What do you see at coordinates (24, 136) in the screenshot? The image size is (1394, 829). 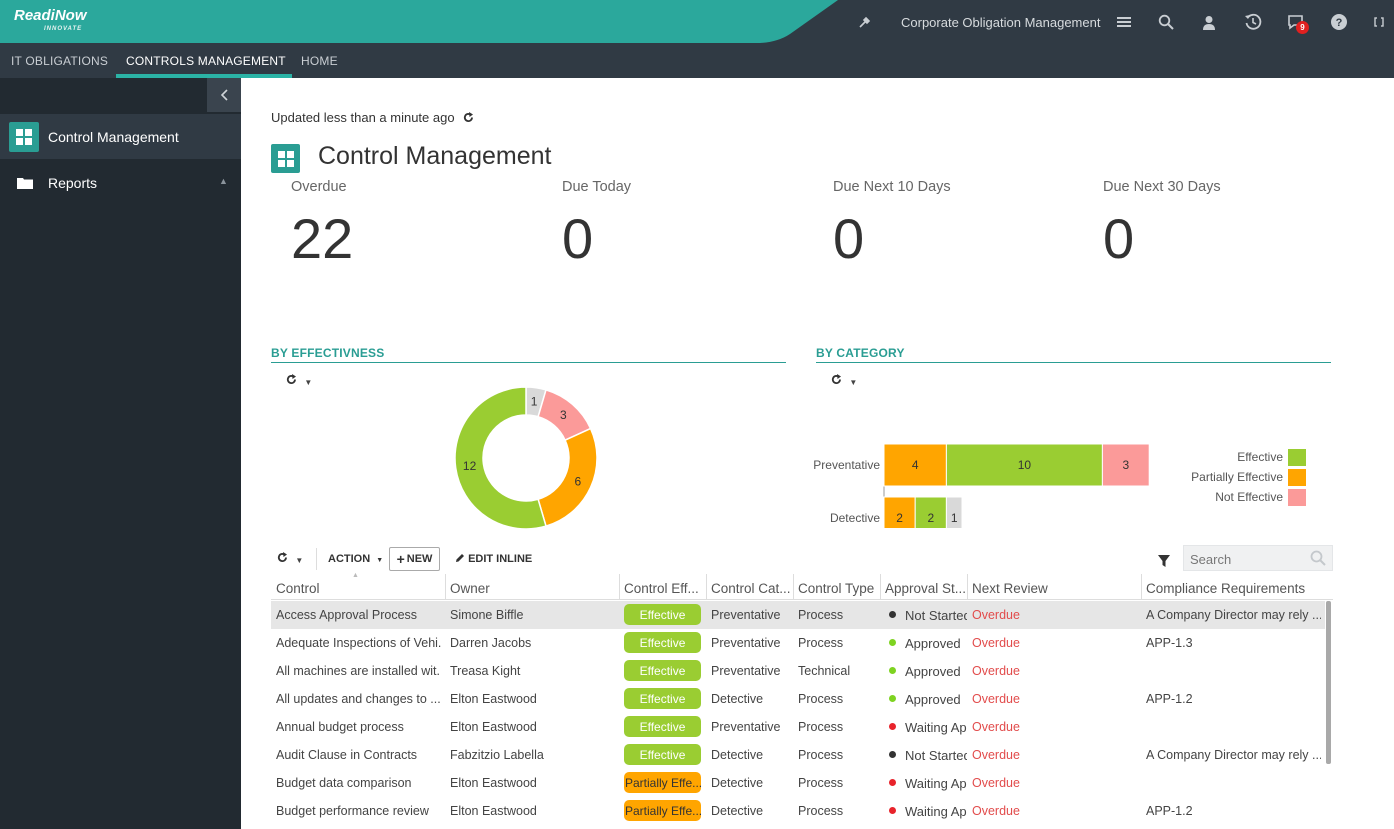 I see `grid-icon` at bounding box center [24, 136].